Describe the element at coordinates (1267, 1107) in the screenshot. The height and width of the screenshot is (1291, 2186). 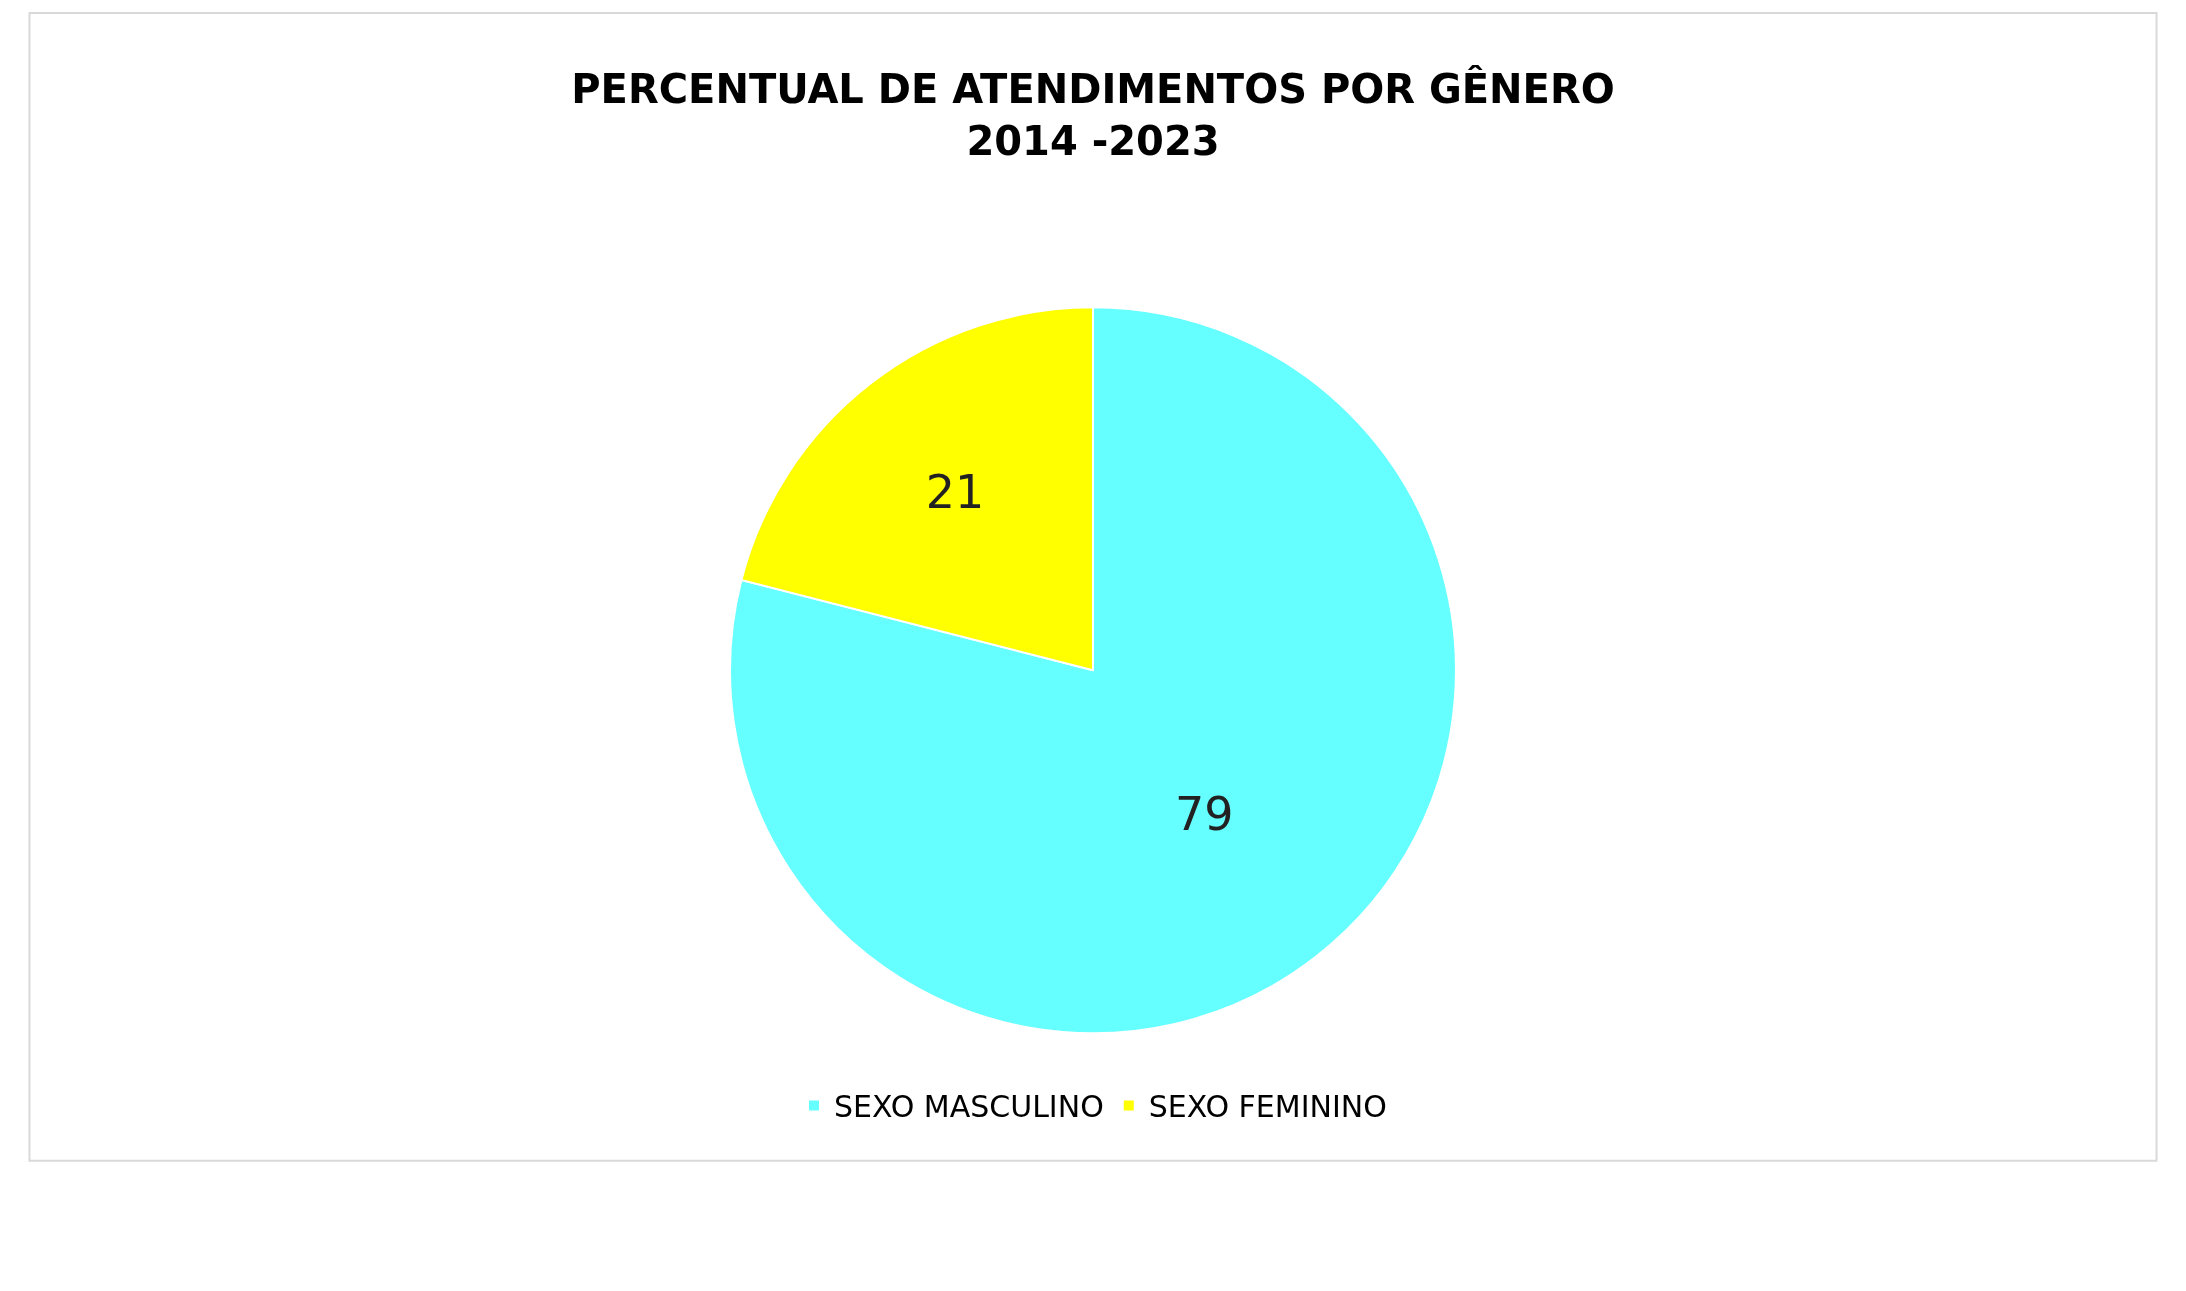
I see `legend-label: SEXO FEMININO` at that location.